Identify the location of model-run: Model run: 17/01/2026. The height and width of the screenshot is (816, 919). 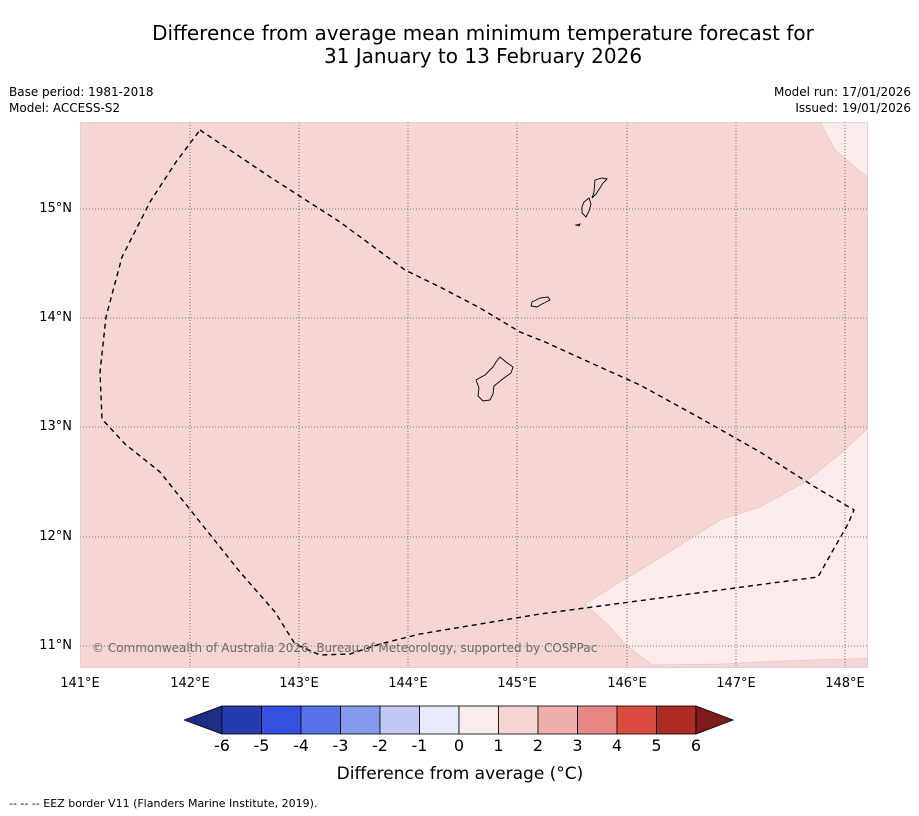
(842, 92).